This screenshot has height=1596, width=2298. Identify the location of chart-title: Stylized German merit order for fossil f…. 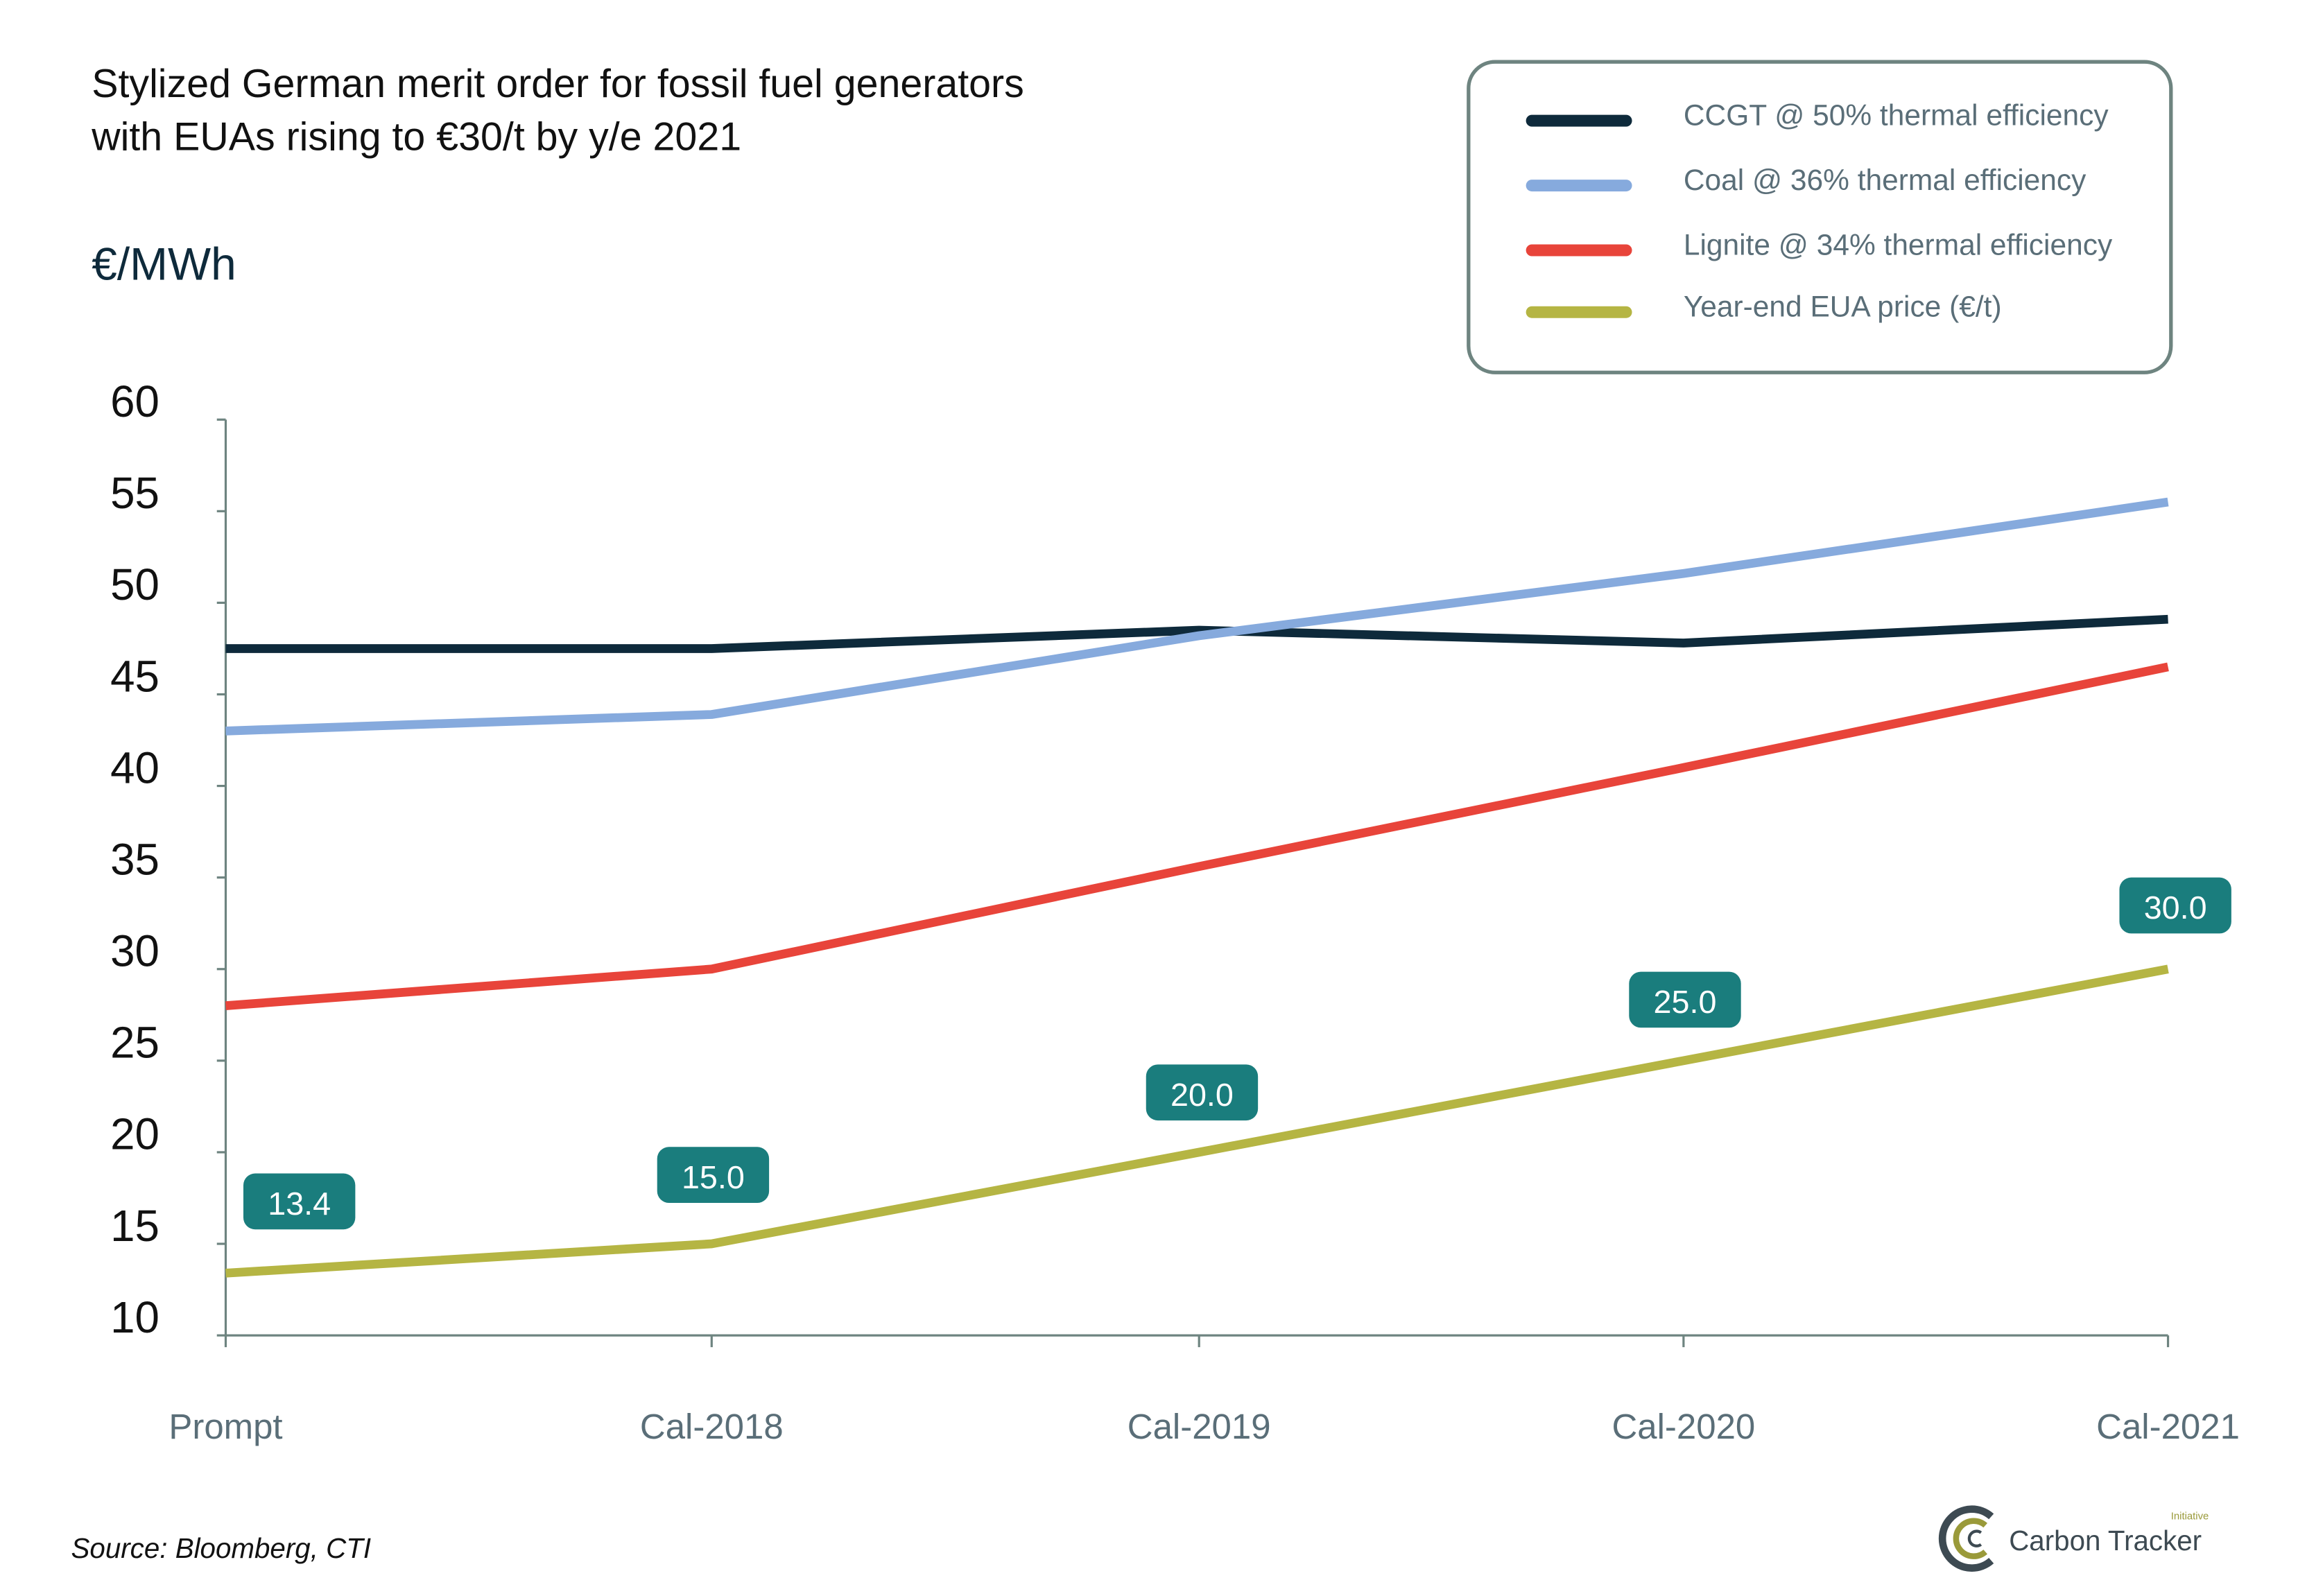
(558, 84).